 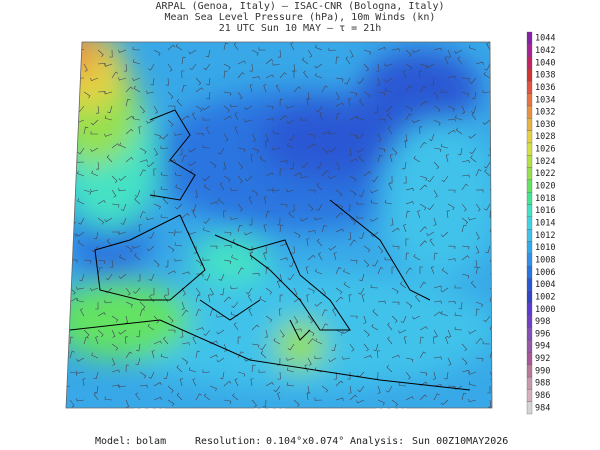 I want to click on colorbar-label: 1016, so click(x=545, y=211).